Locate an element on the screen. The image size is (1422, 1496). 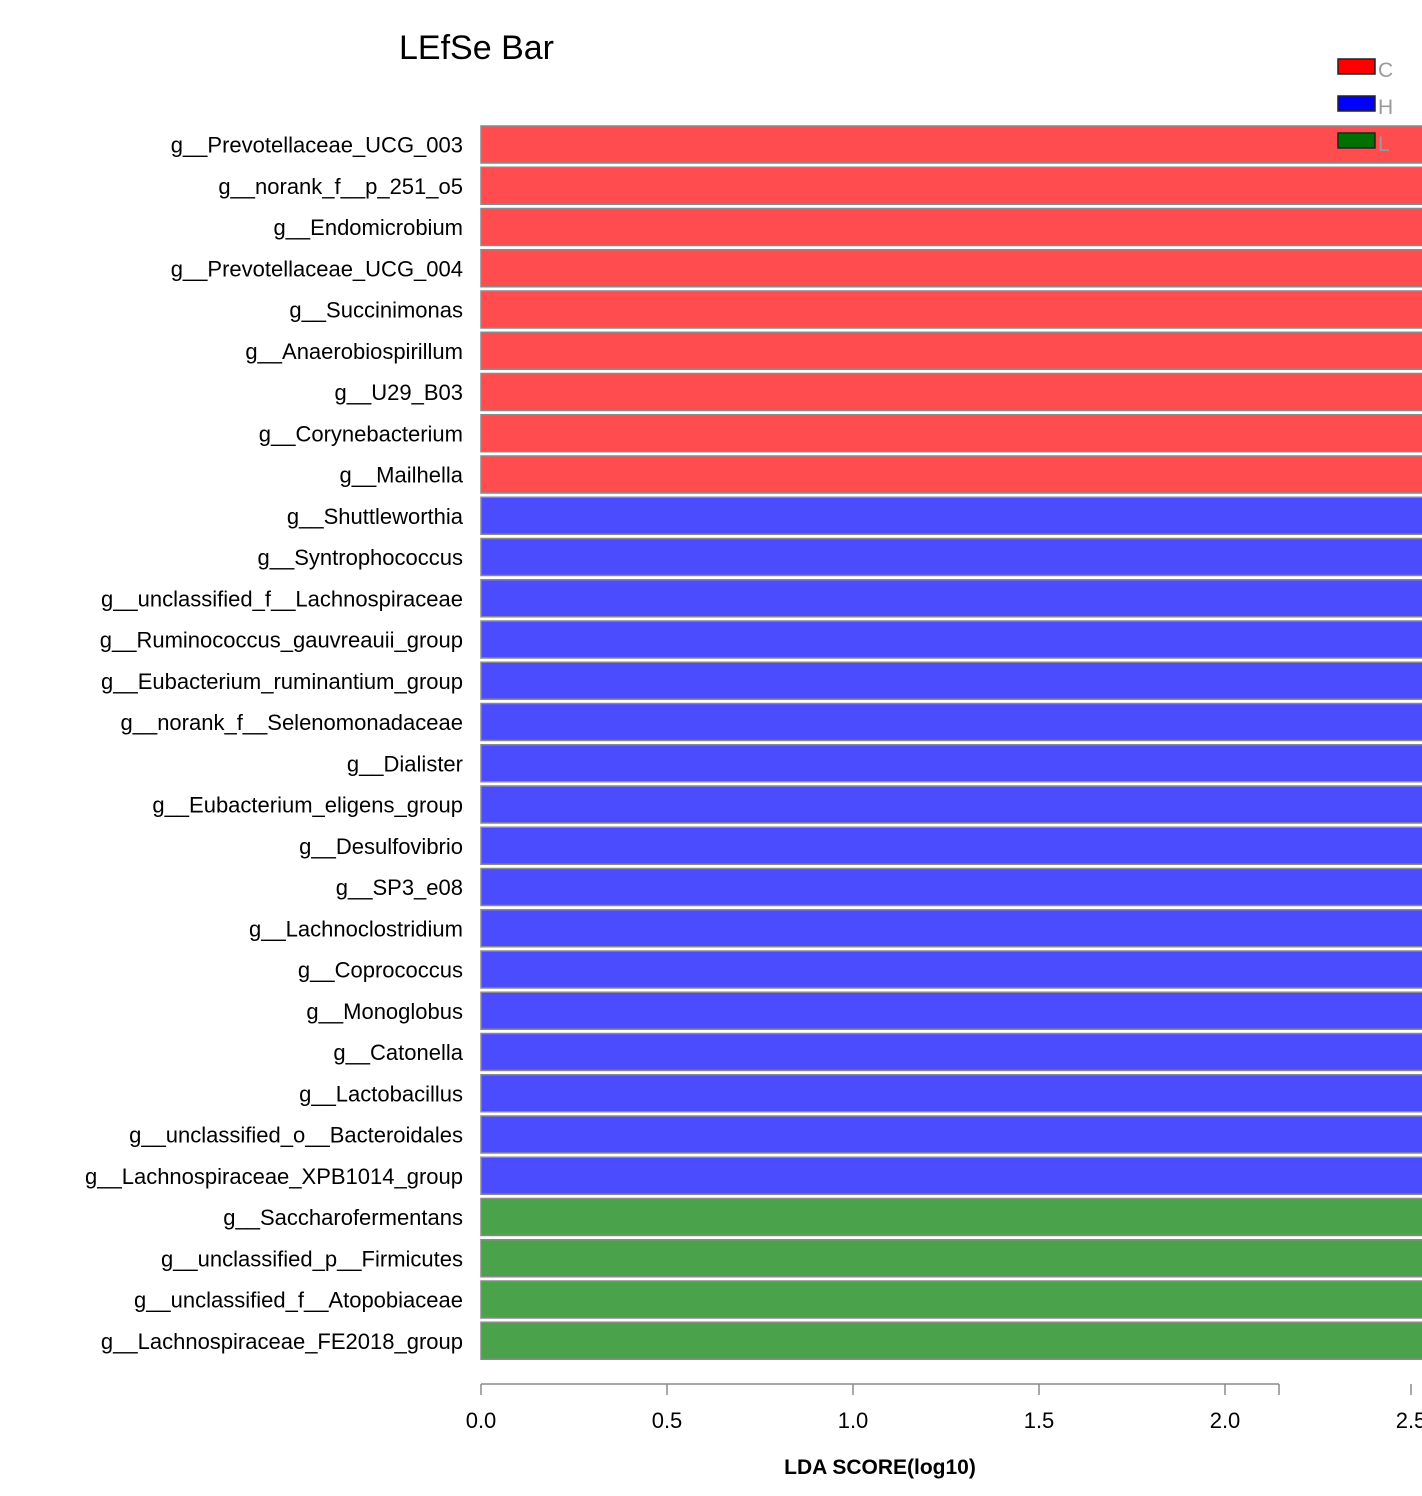
category-label: g__Lachnospiraceae_XPB1014_group is located at coordinates (274, 1176).